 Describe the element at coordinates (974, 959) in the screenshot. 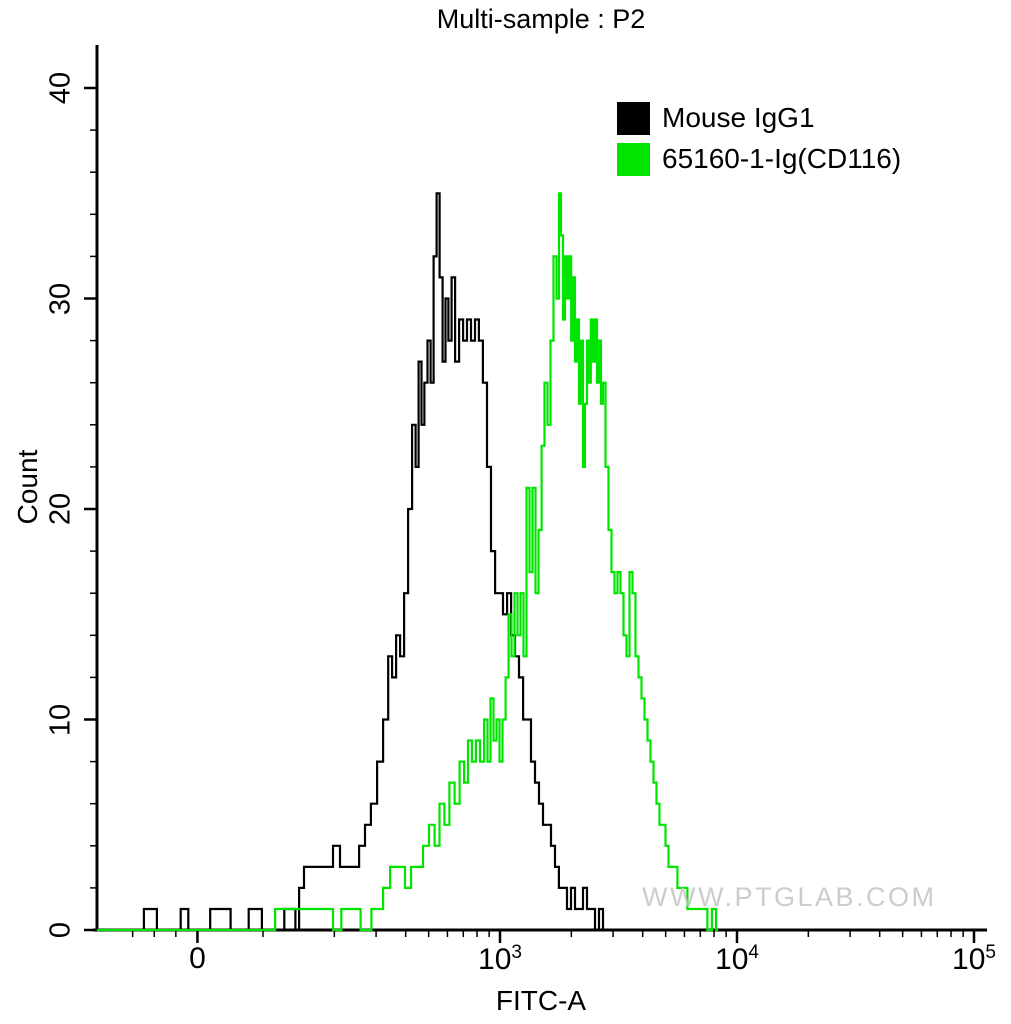

I see `x-tick-label: 10⁵` at that location.